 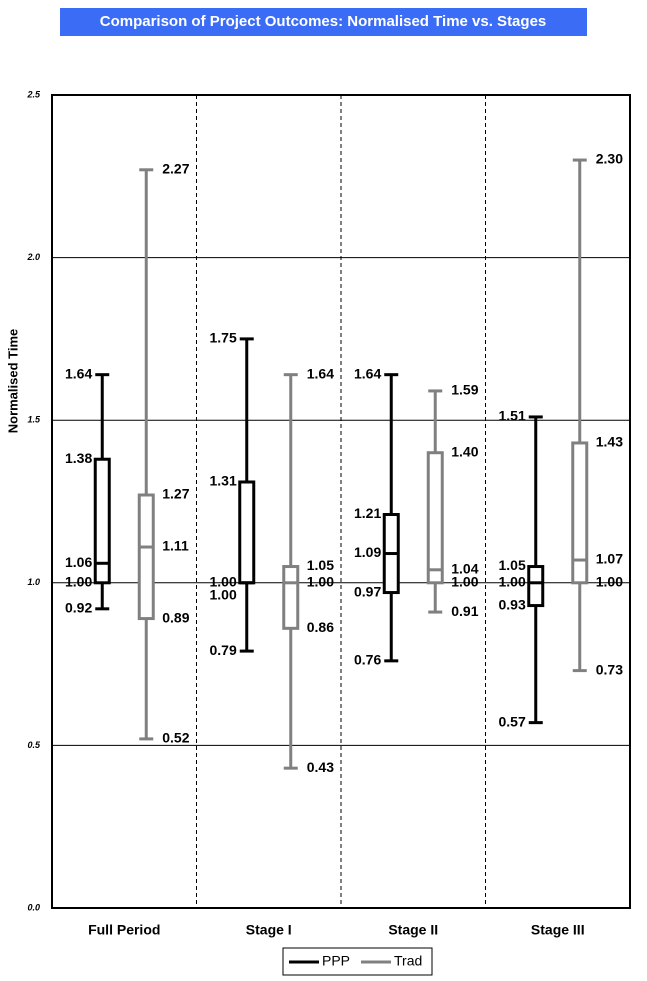 I want to click on value-label: 0.43, so click(x=320, y=767).